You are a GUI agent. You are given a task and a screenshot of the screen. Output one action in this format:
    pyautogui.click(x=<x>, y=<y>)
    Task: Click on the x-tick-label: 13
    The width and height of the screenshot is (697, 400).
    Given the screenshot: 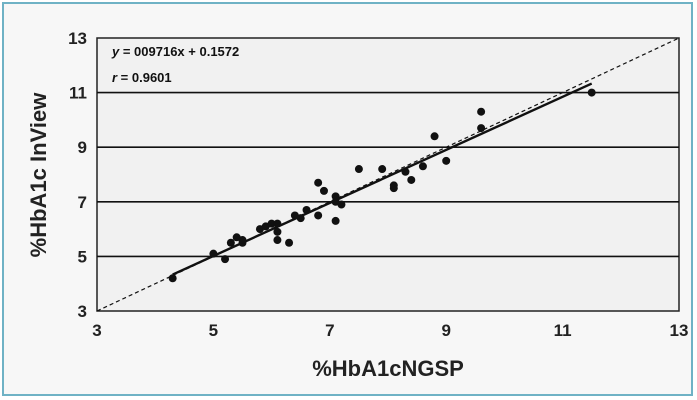 What is the action you would take?
    pyautogui.click(x=679, y=330)
    